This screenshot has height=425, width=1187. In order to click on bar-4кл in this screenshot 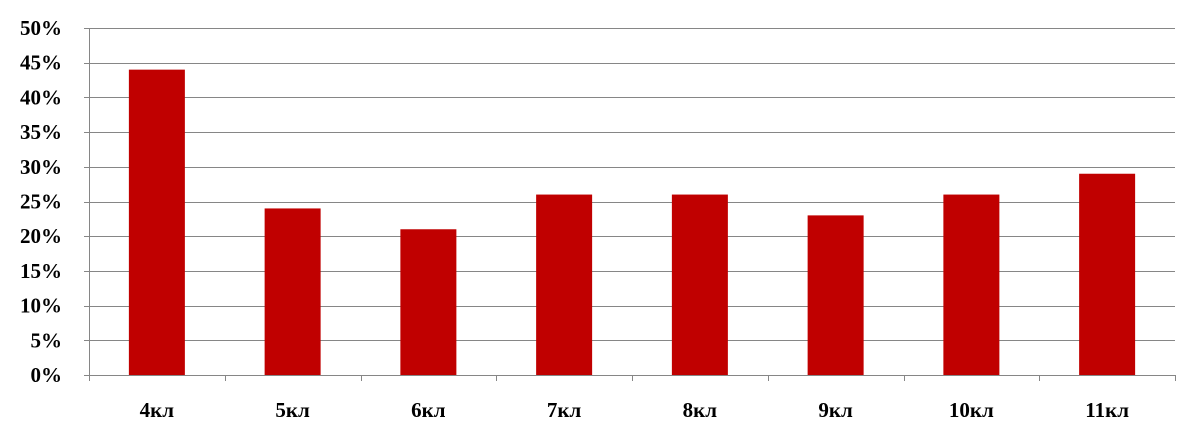, I will do `click(156, 222)`.